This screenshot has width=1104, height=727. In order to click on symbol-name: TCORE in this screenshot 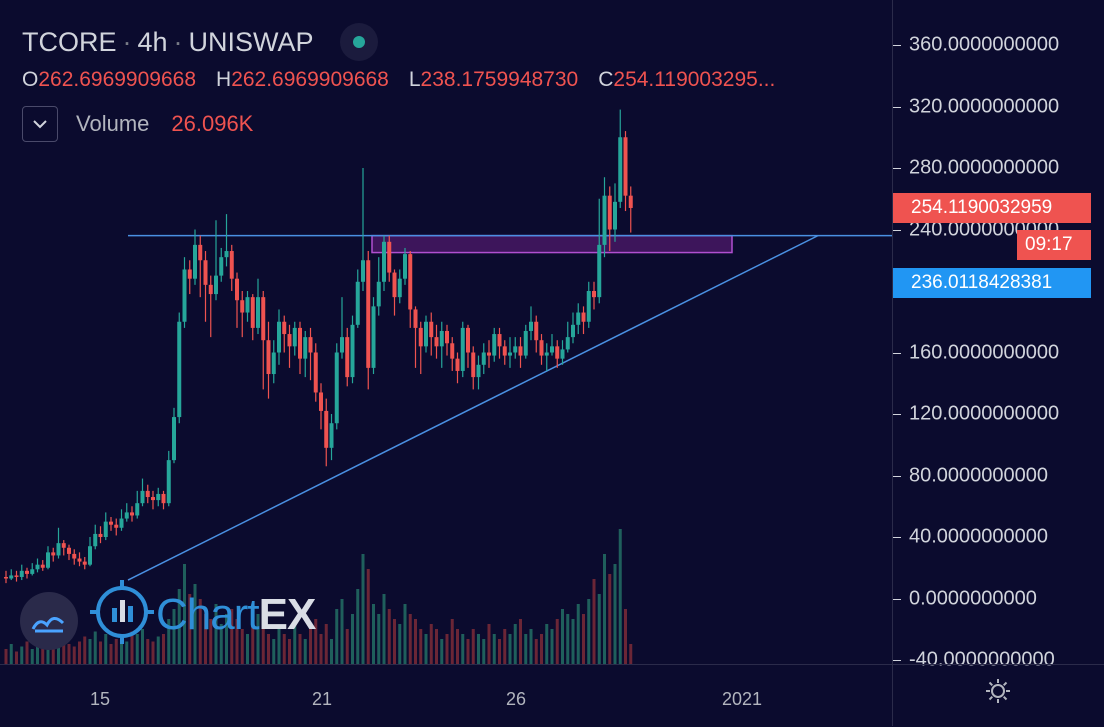, I will do `click(69, 41)`.